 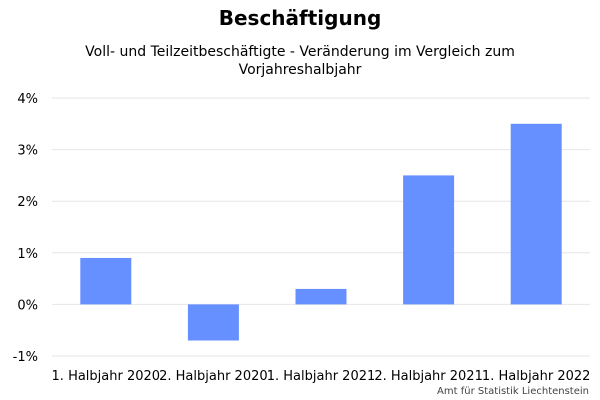 What do you see at coordinates (27, 254) in the screenshot?
I see `y-tick-label: 1%` at bounding box center [27, 254].